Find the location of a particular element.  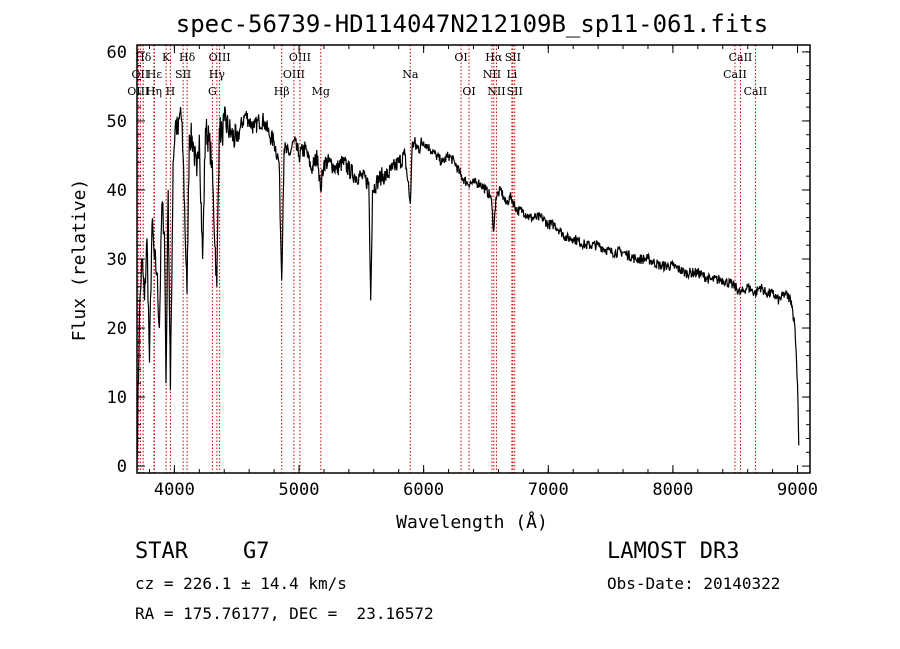

x-tick-label: 8000 is located at coordinates (672, 490).